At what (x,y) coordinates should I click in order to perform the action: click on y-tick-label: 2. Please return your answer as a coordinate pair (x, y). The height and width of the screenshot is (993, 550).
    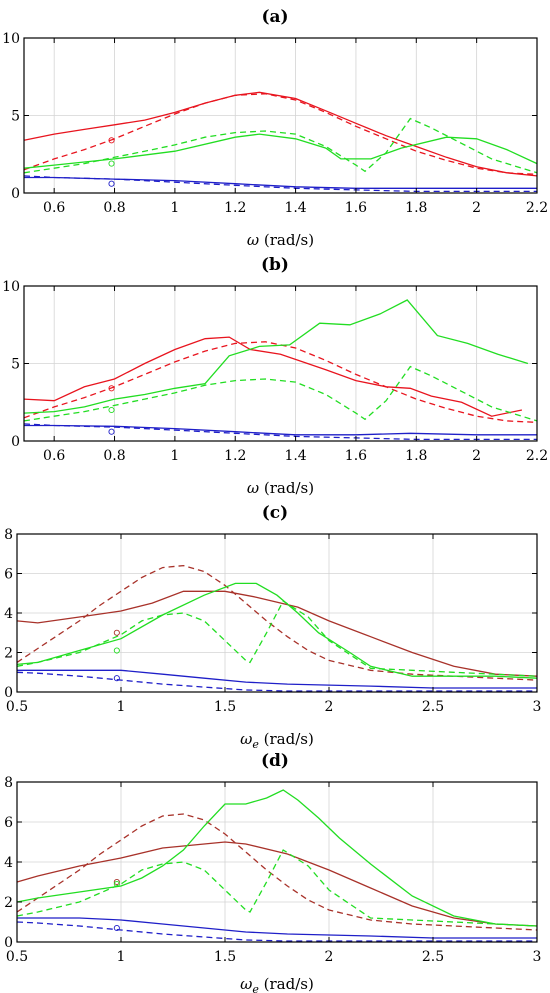
    Looking at the image, I should click on (8, 654).